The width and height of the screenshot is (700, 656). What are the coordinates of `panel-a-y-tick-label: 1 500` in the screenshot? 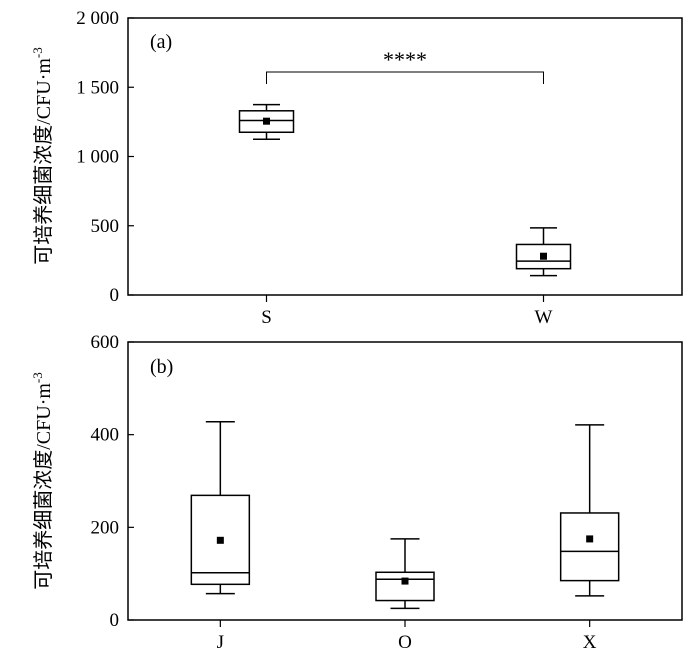 It's located at (97, 87).